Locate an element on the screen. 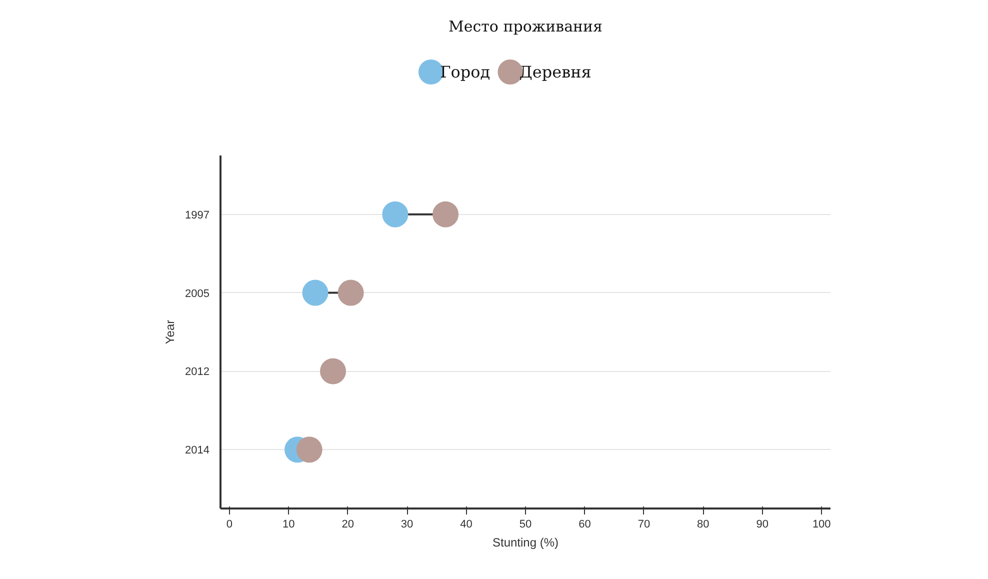 The width and height of the screenshot is (988, 579). legend-title: Место проживания is located at coordinates (525, 27).